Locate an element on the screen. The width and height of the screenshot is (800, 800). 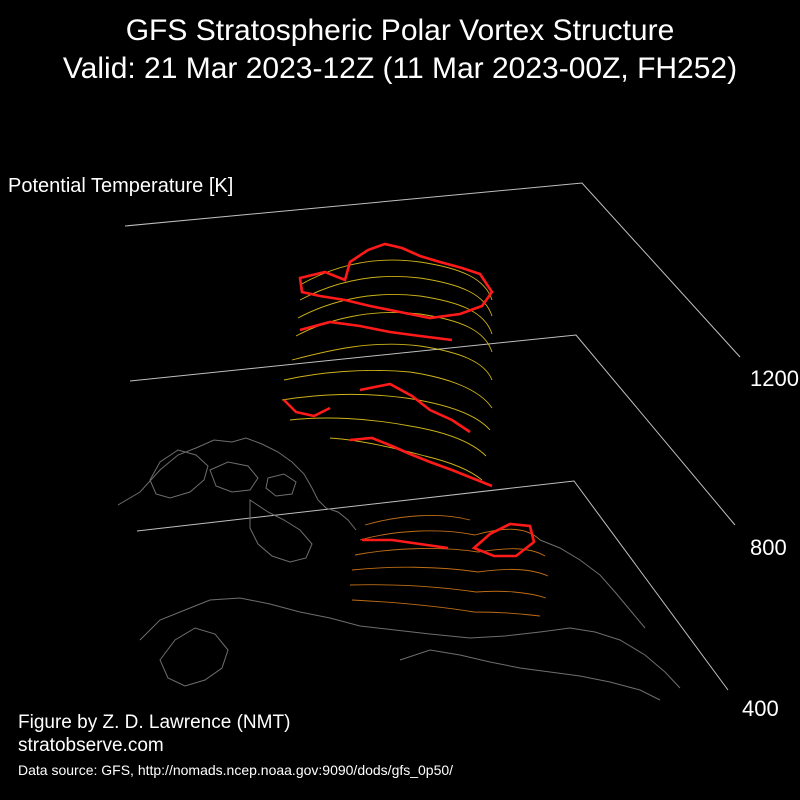
edge-contour-mid is located at coordinates (377, 408).